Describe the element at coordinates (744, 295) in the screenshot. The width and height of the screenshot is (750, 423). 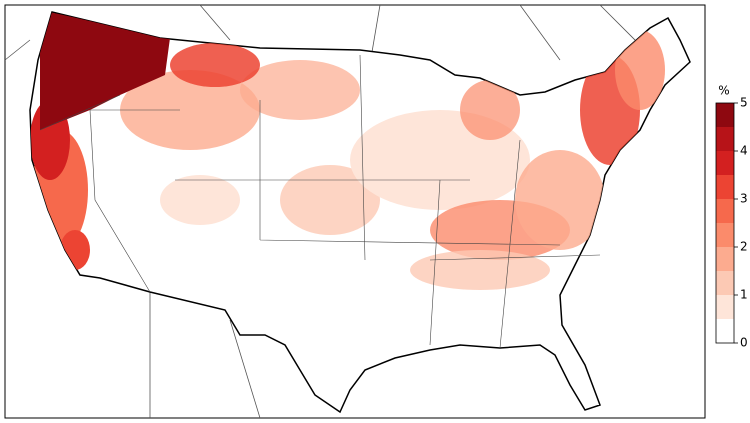
I see `colorbar-tick-label: 1` at that location.